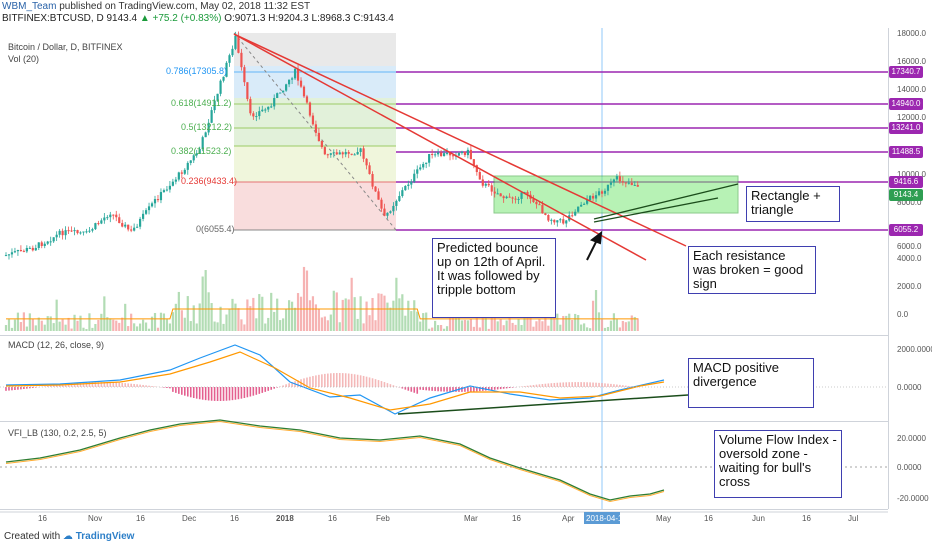 Image resolution: width=932 pixels, height=550 pixels. I want to click on publisher-link: WBM_Team, so click(29, 6).